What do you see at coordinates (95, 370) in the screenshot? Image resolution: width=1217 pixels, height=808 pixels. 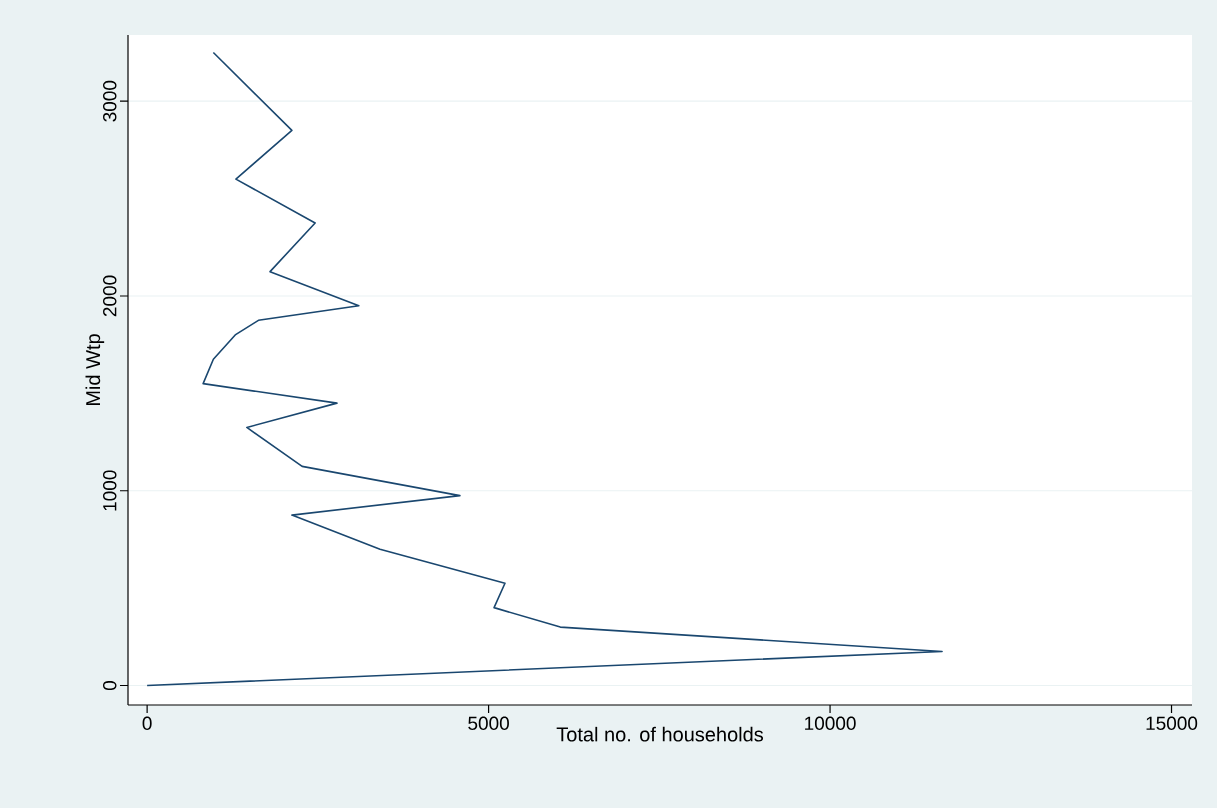 I see `y-axis-title: Mid Wtp` at bounding box center [95, 370].